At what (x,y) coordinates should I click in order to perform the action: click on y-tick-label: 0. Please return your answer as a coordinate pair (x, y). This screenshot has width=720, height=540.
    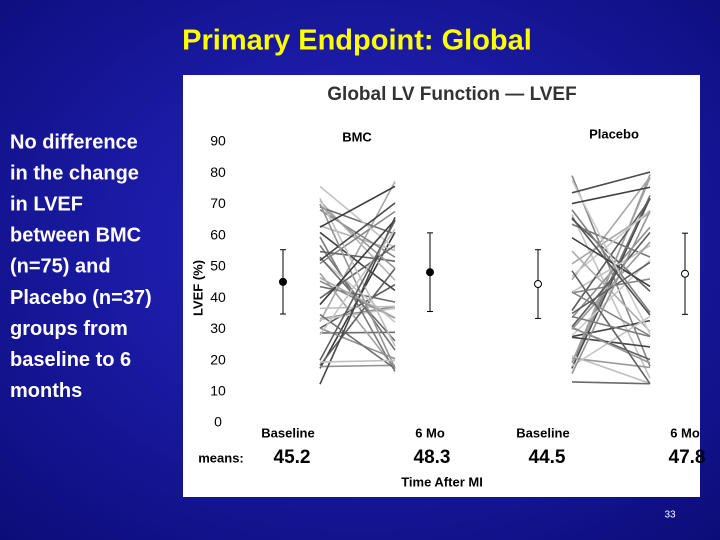
    Looking at the image, I should click on (218, 422).